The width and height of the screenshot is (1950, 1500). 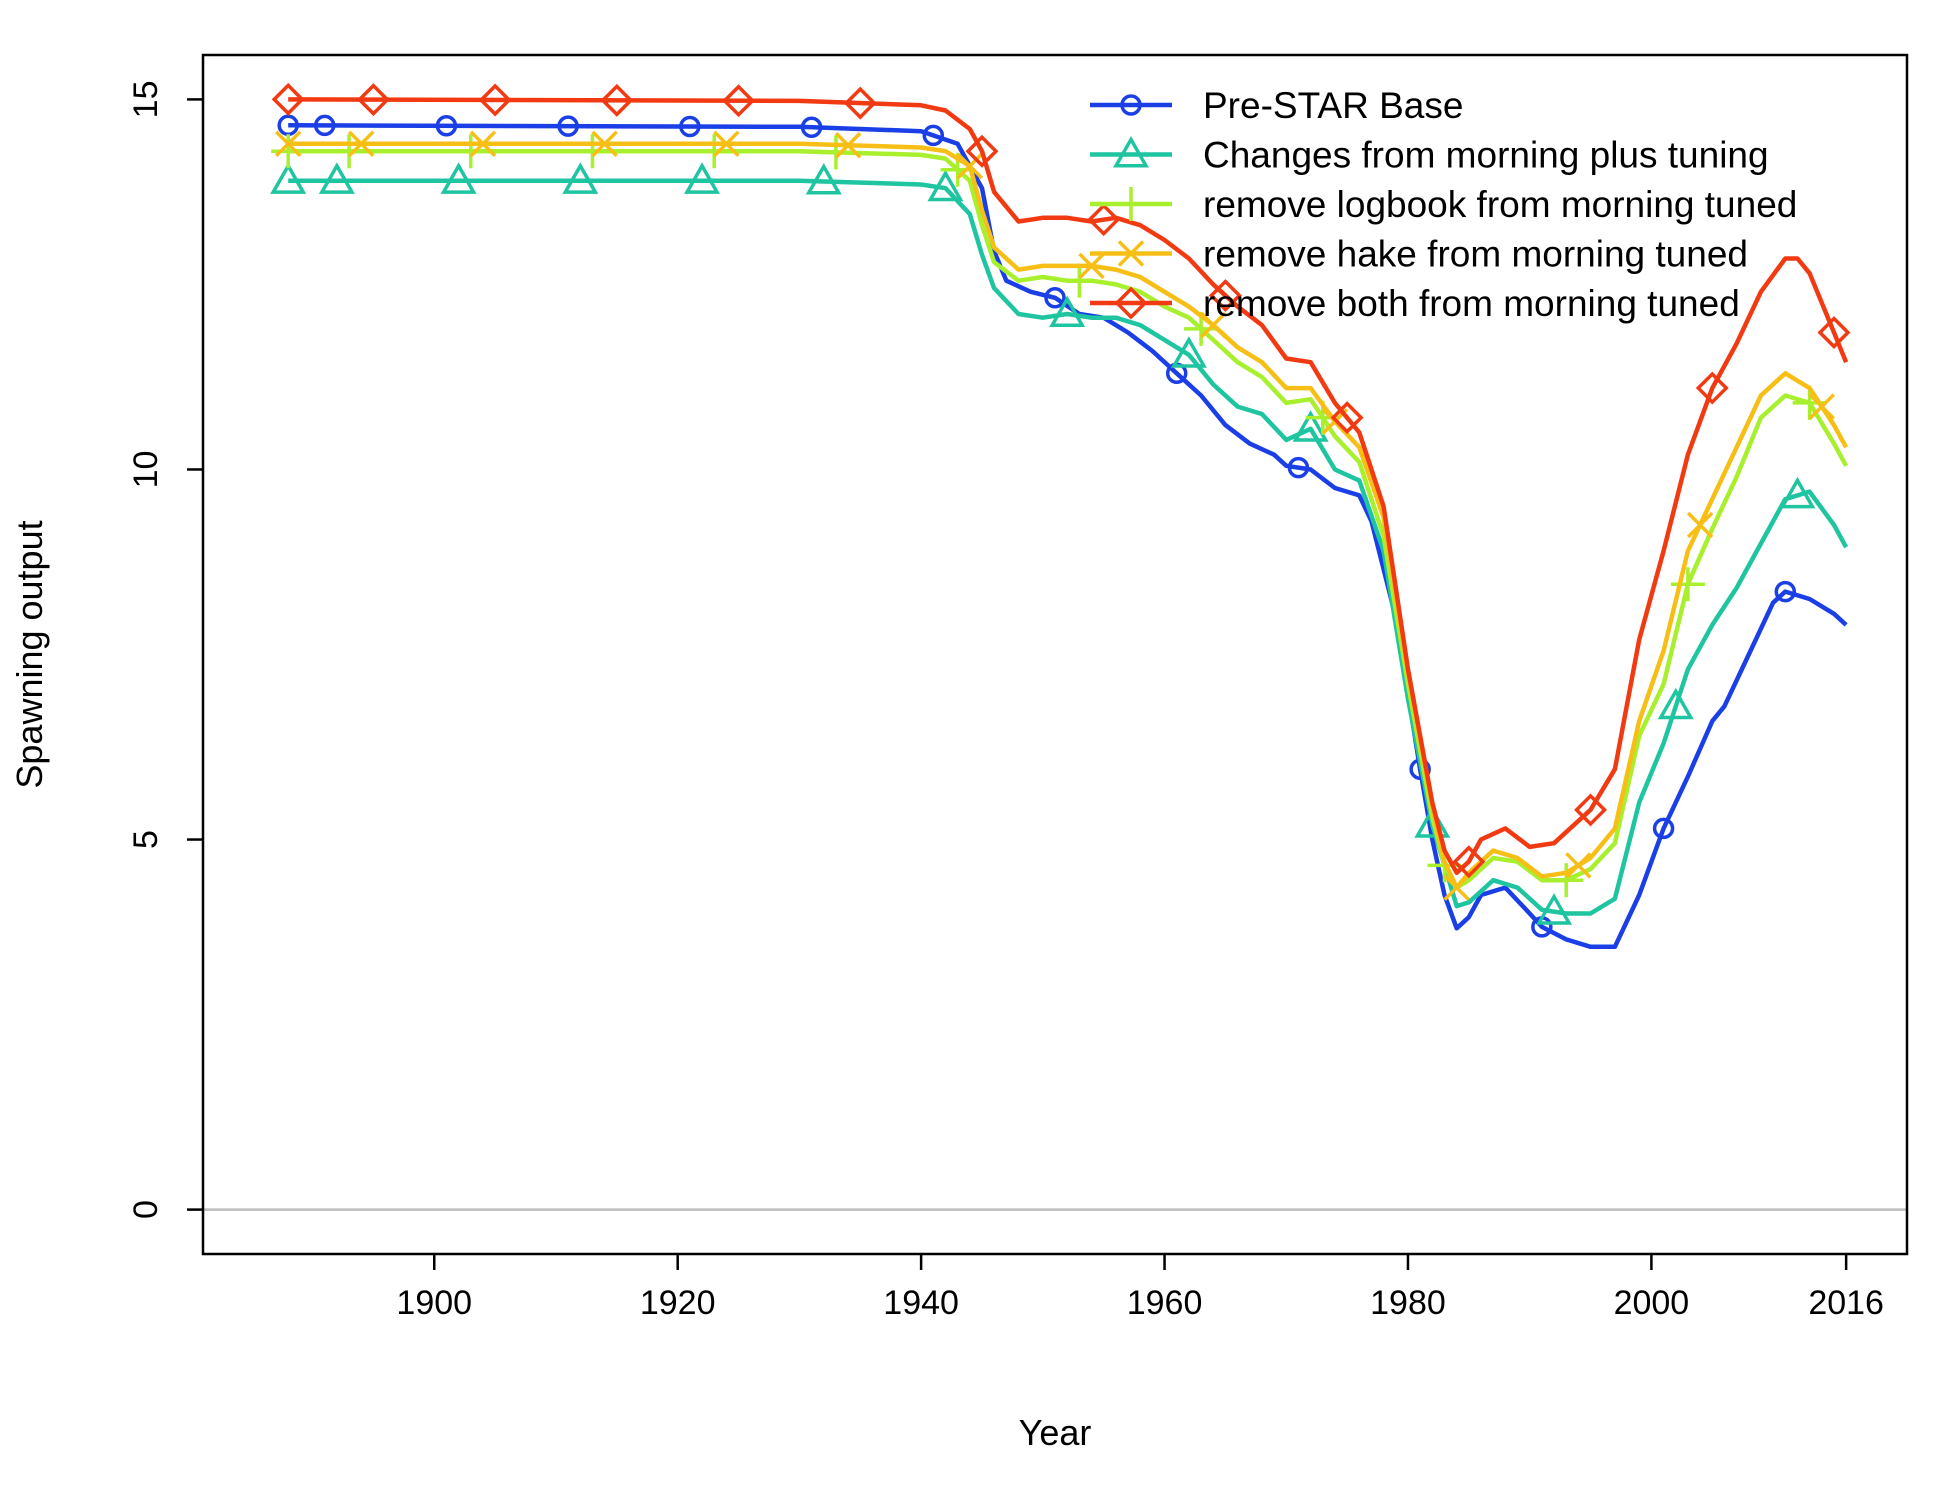 I want to click on legend-item-remove-hake-from-morning-tuned: remove hake from morning tuned, so click(x=1419, y=254).